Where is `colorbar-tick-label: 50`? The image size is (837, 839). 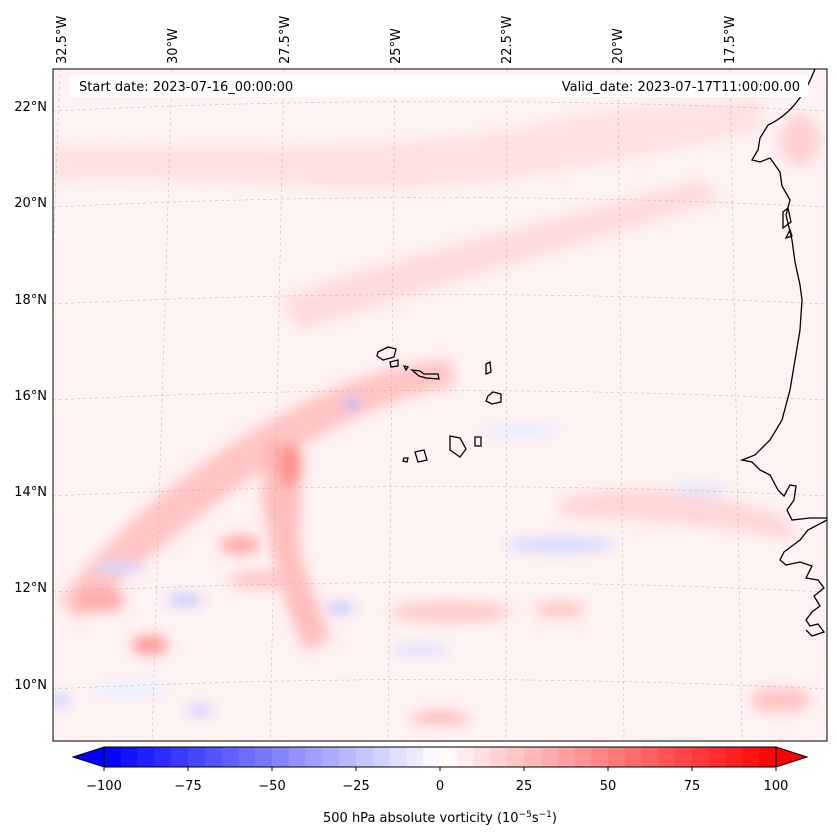 colorbar-tick-label: 50 is located at coordinates (608, 786).